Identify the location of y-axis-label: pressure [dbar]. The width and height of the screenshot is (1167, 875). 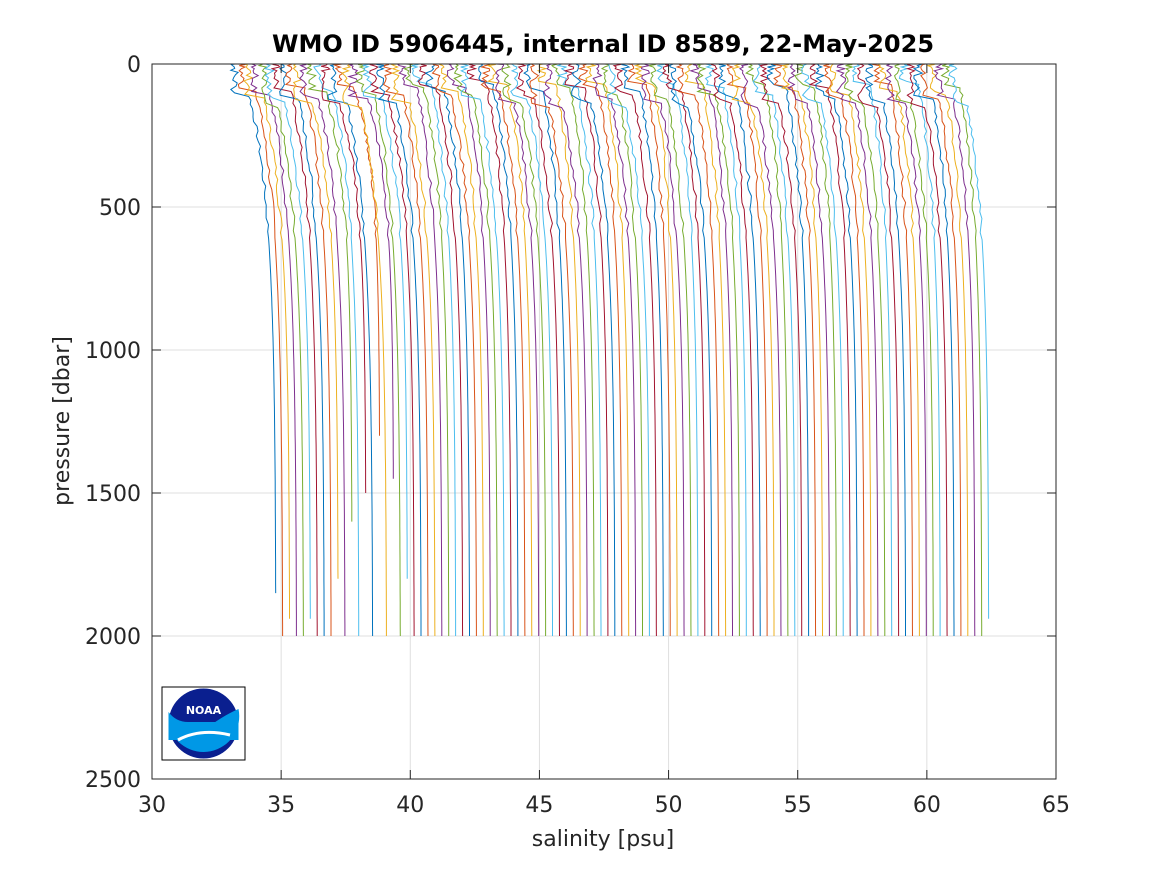
(62, 421).